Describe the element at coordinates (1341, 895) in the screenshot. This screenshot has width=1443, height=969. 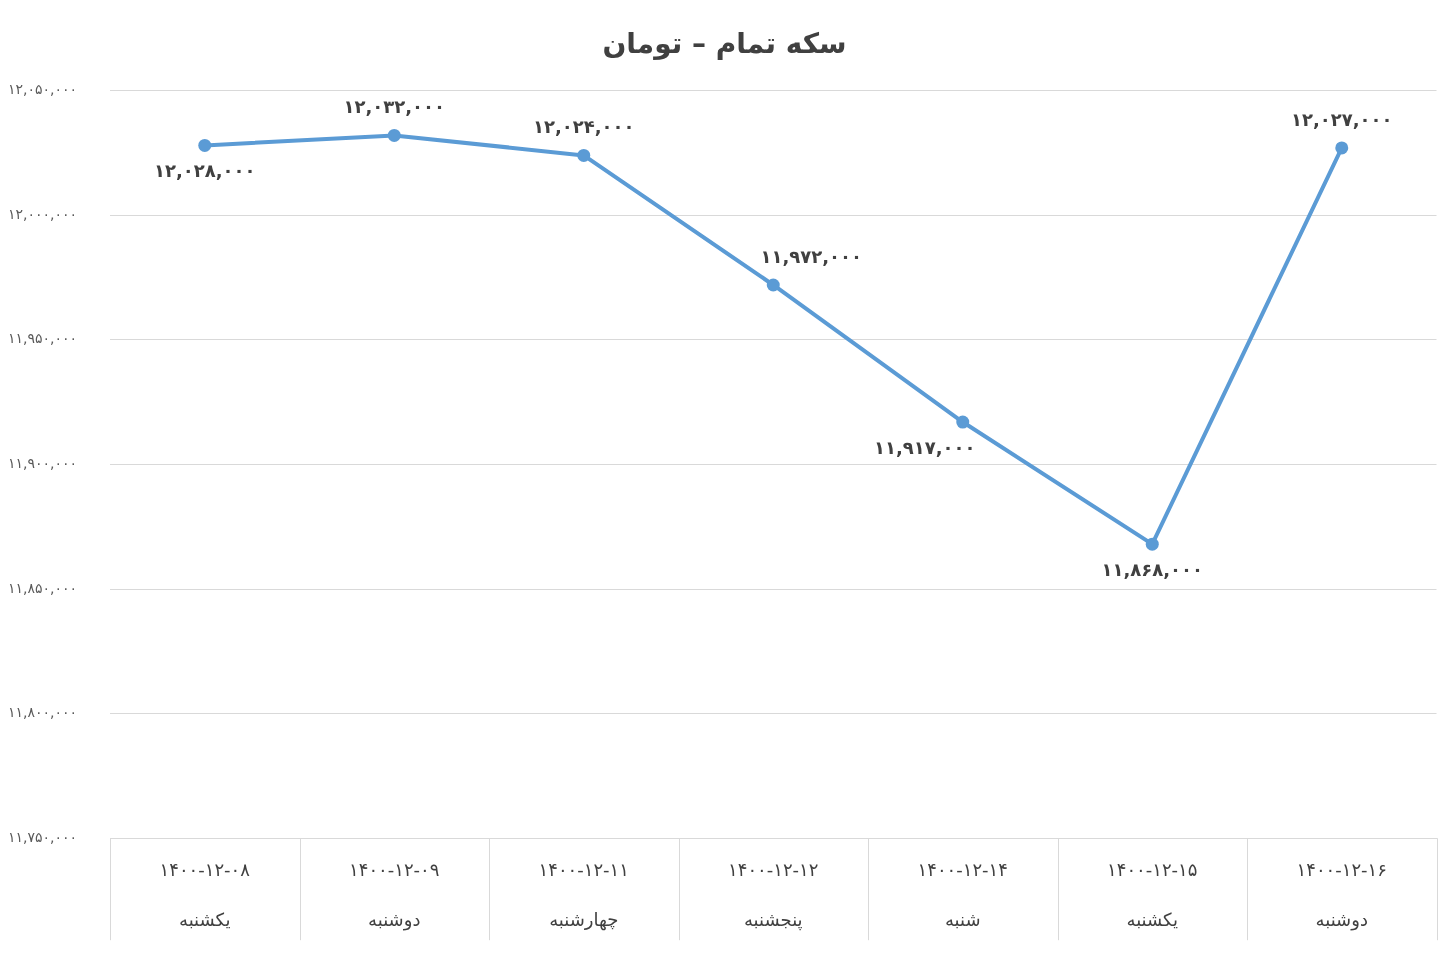
I see `category-label: ۱۴۰۰-۱۲-۱۶ دوشنبه` at that location.